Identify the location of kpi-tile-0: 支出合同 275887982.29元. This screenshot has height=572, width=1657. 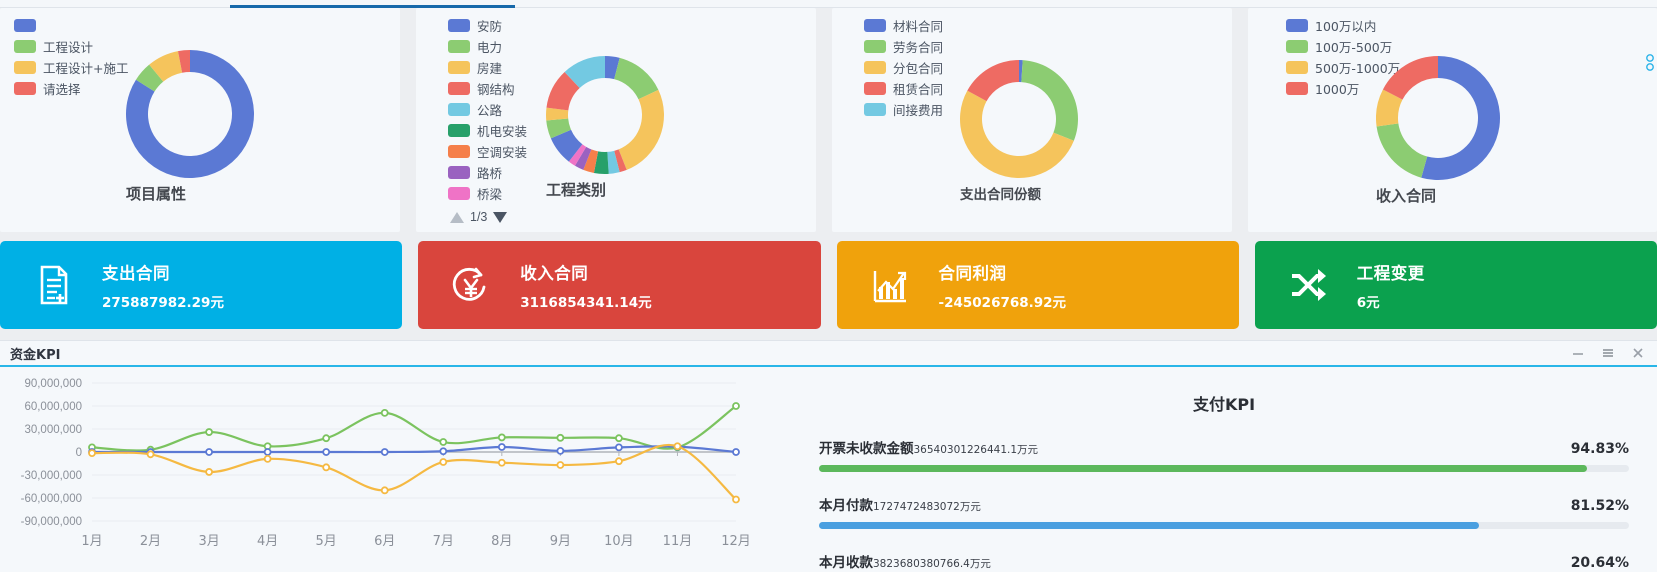
(201, 285).